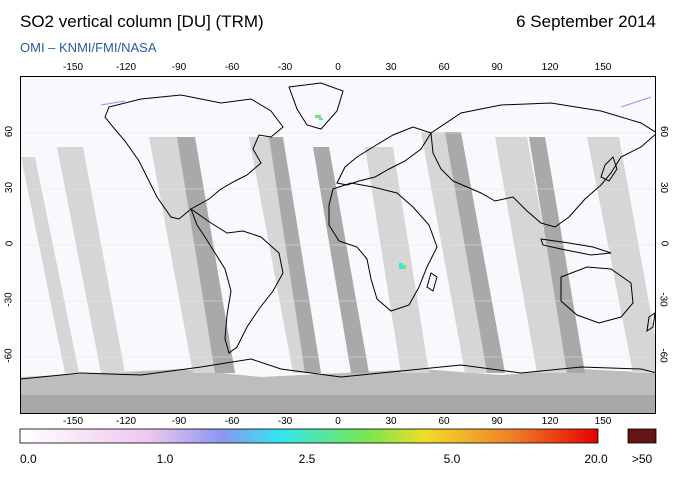 The width and height of the screenshot is (676, 480). I want to click on colorbar-label: 1.0, so click(165, 459).